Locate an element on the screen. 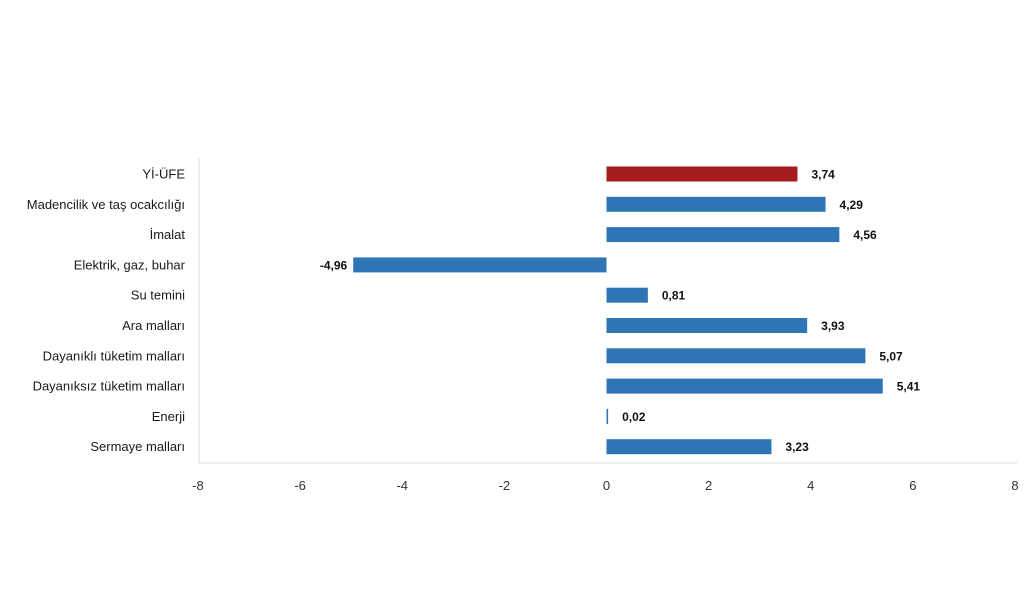 The height and width of the screenshot is (612, 1024). data-label: -4,96 is located at coordinates (334, 265).